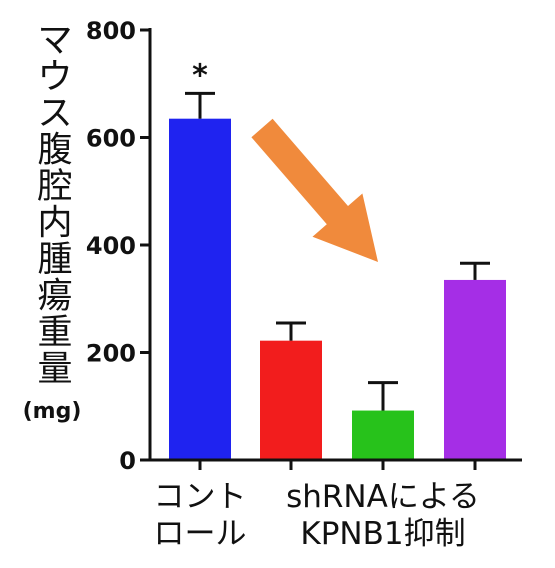 The width and height of the screenshot is (555, 568). Describe the element at coordinates (200, 534) in the screenshot. I see `category-label: ロール` at that location.